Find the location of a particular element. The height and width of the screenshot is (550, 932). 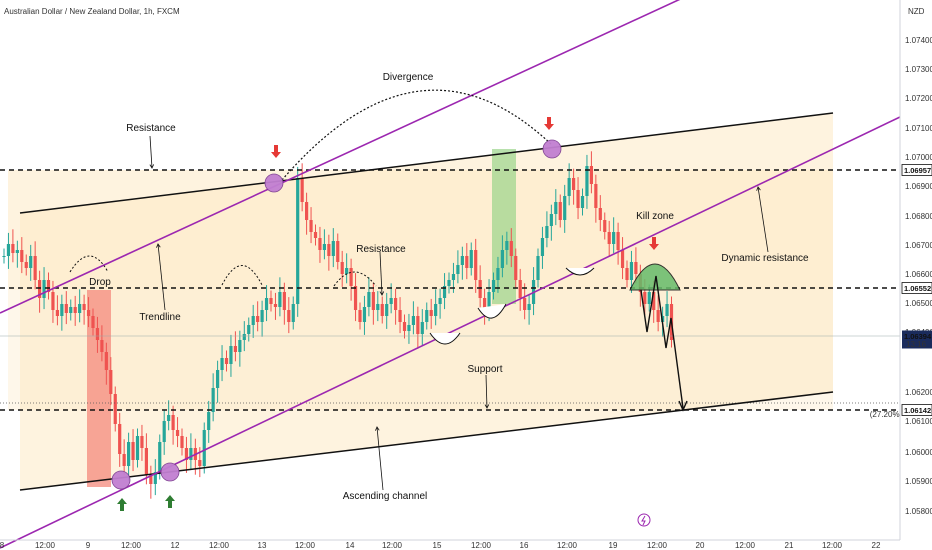

price-tick: 1.06500 is located at coordinates (918, 303).